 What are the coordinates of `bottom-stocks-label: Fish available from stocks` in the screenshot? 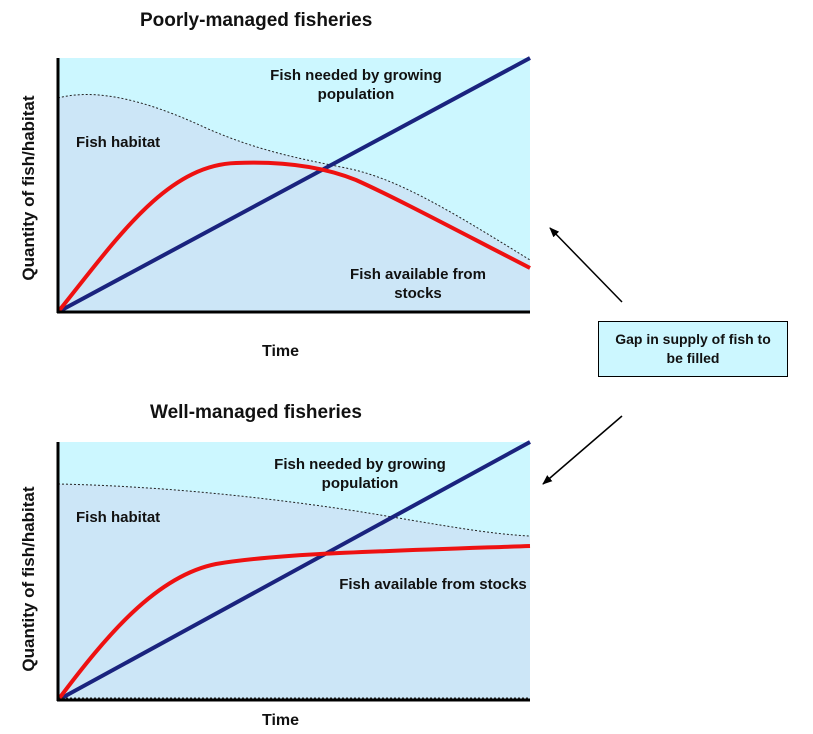 It's located at (433, 584).